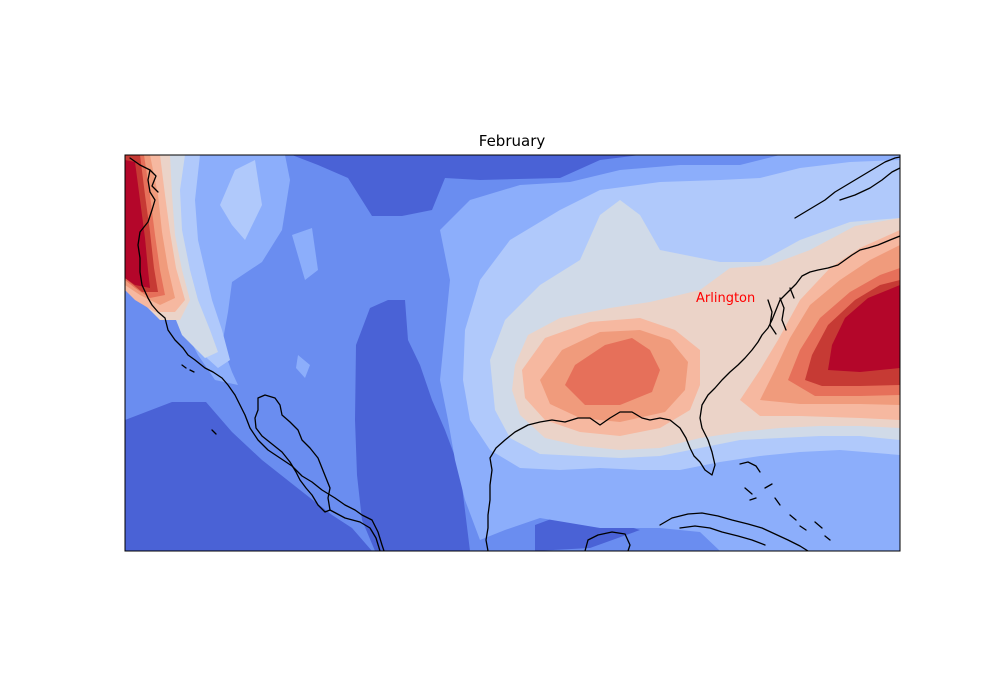  I want to click on contour-band-pacific-low, so click(248, 476).